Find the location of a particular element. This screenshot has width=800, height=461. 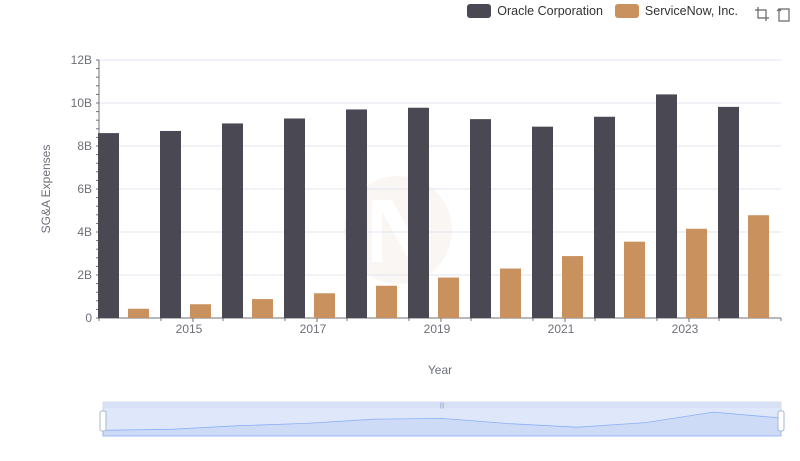

data-zoom-top-bar is located at coordinates (442, 405).